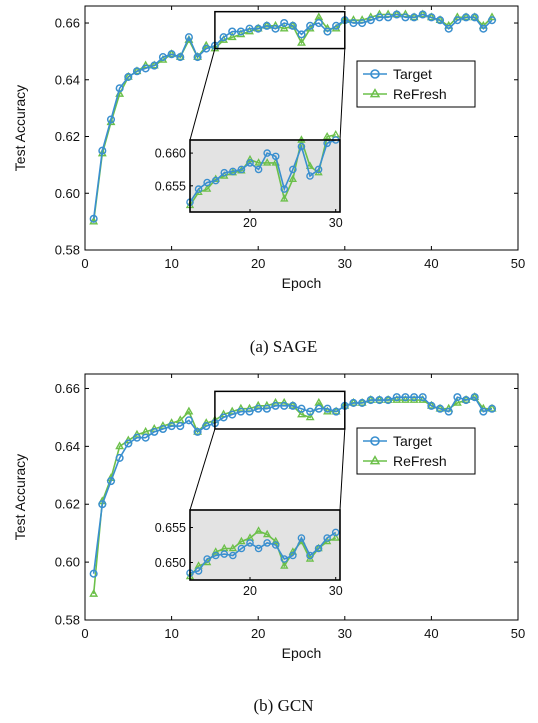 The height and width of the screenshot is (723, 538). I want to click on x-tick-label: 50, so click(518, 633).